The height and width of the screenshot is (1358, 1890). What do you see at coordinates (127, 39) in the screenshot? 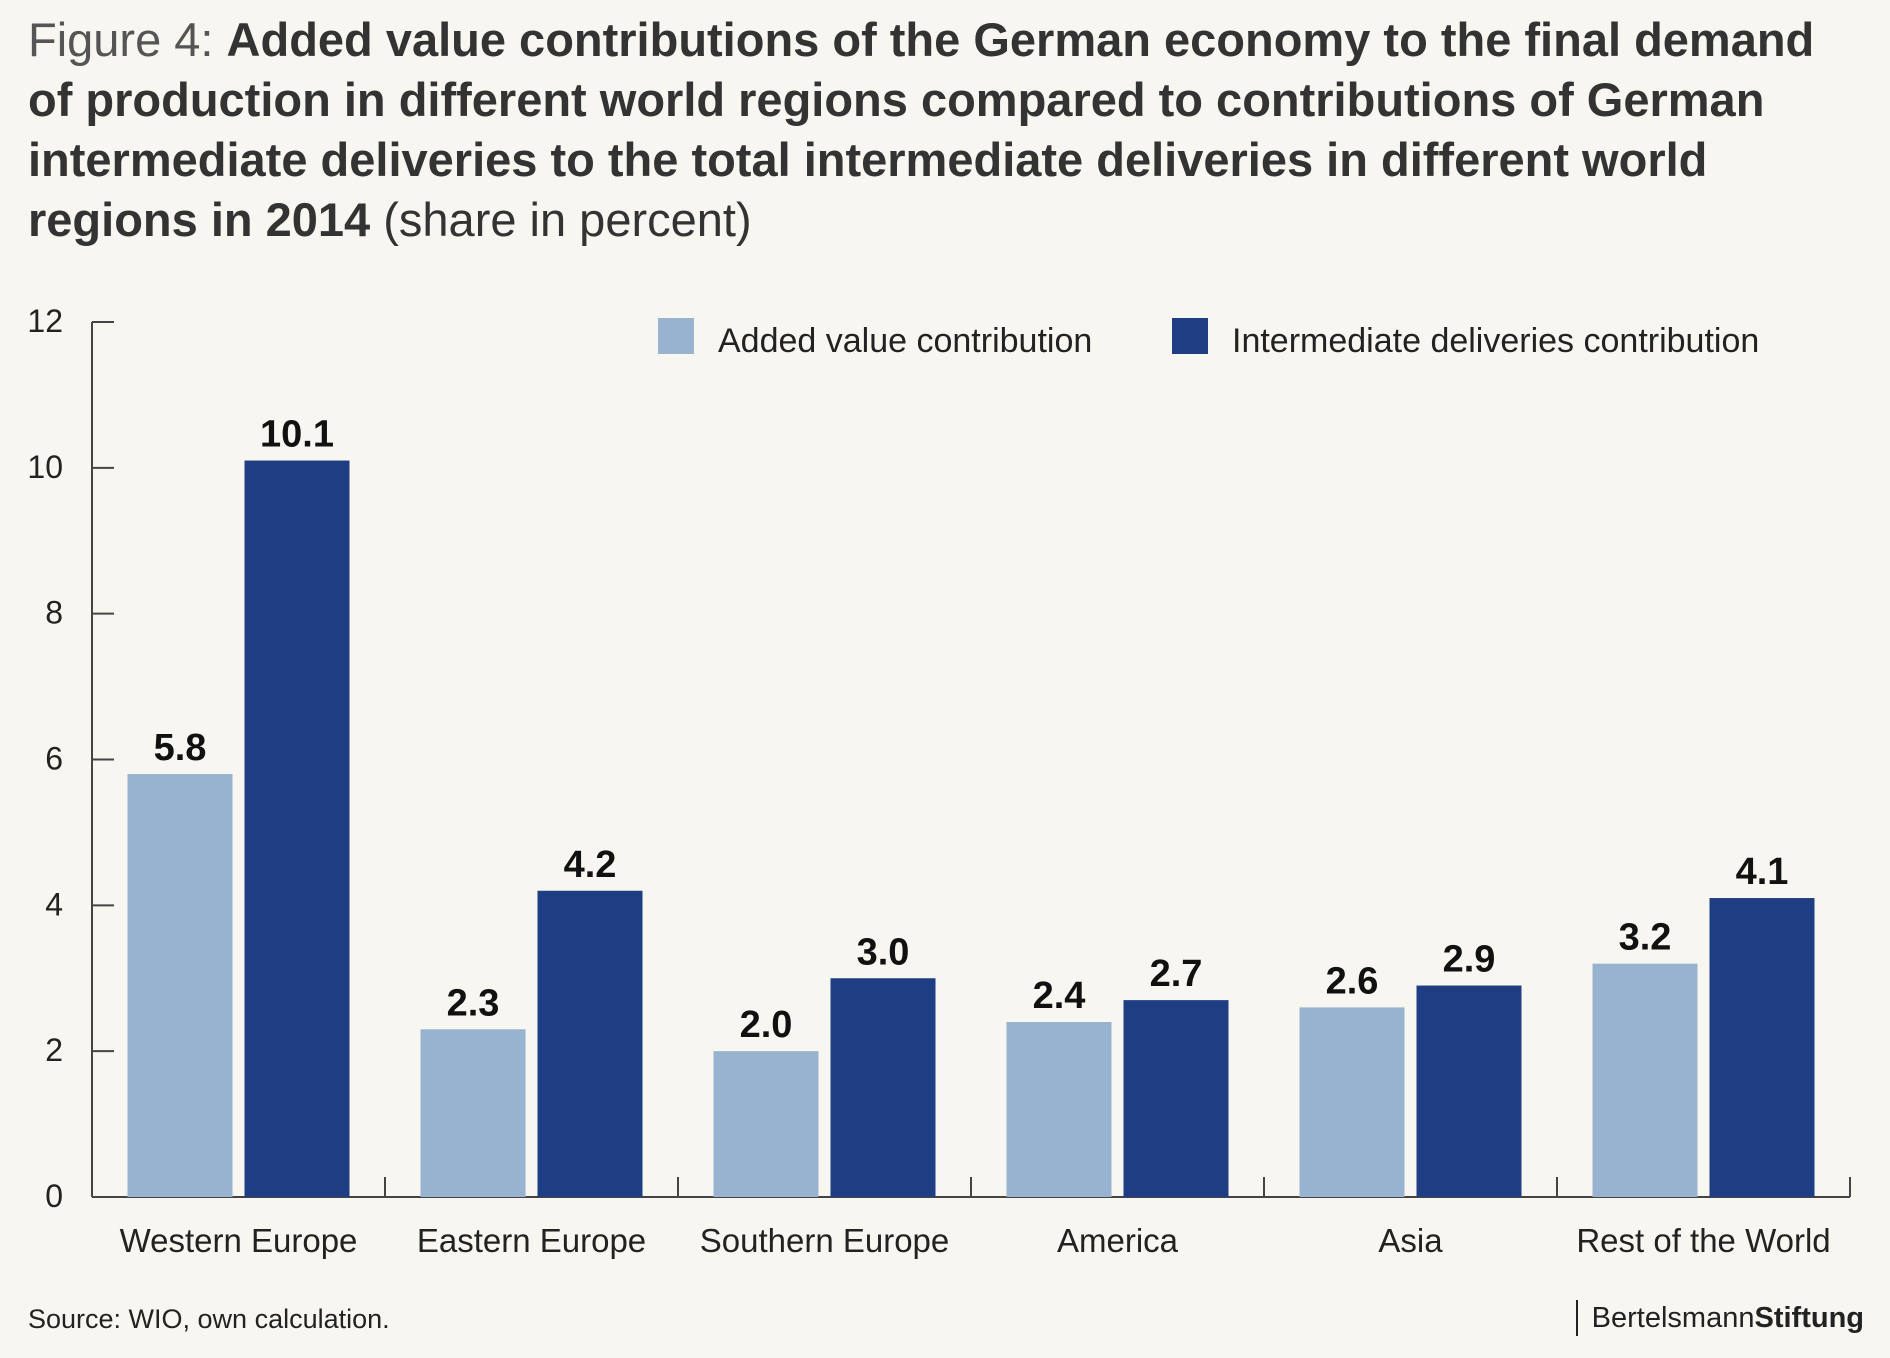
I see `figure-label: Figure 4:` at bounding box center [127, 39].